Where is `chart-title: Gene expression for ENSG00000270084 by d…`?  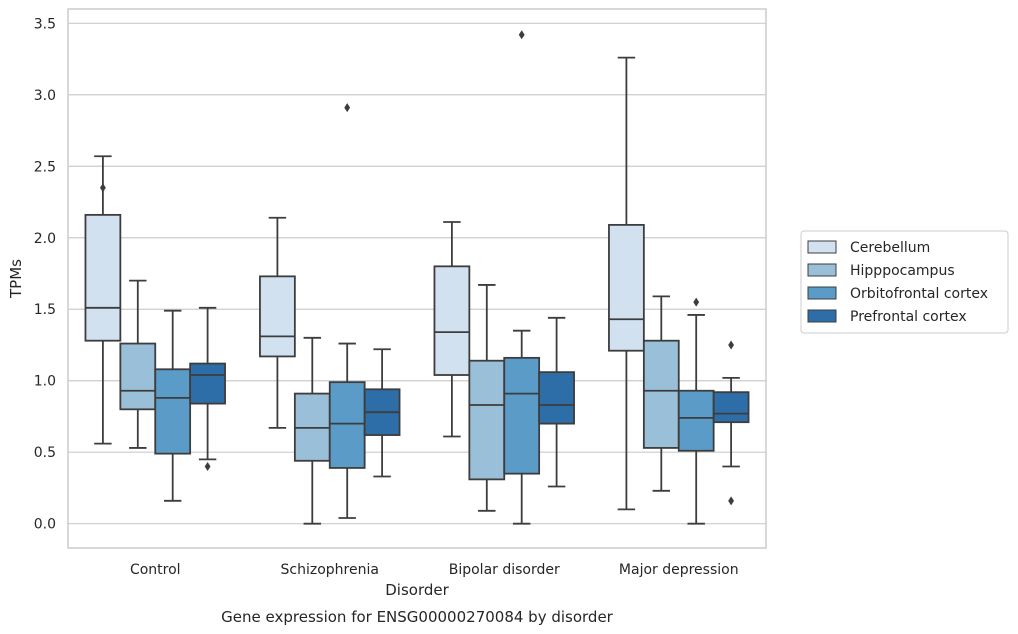 chart-title: Gene expression for ENSG00000270084 by d… is located at coordinates (417, 617).